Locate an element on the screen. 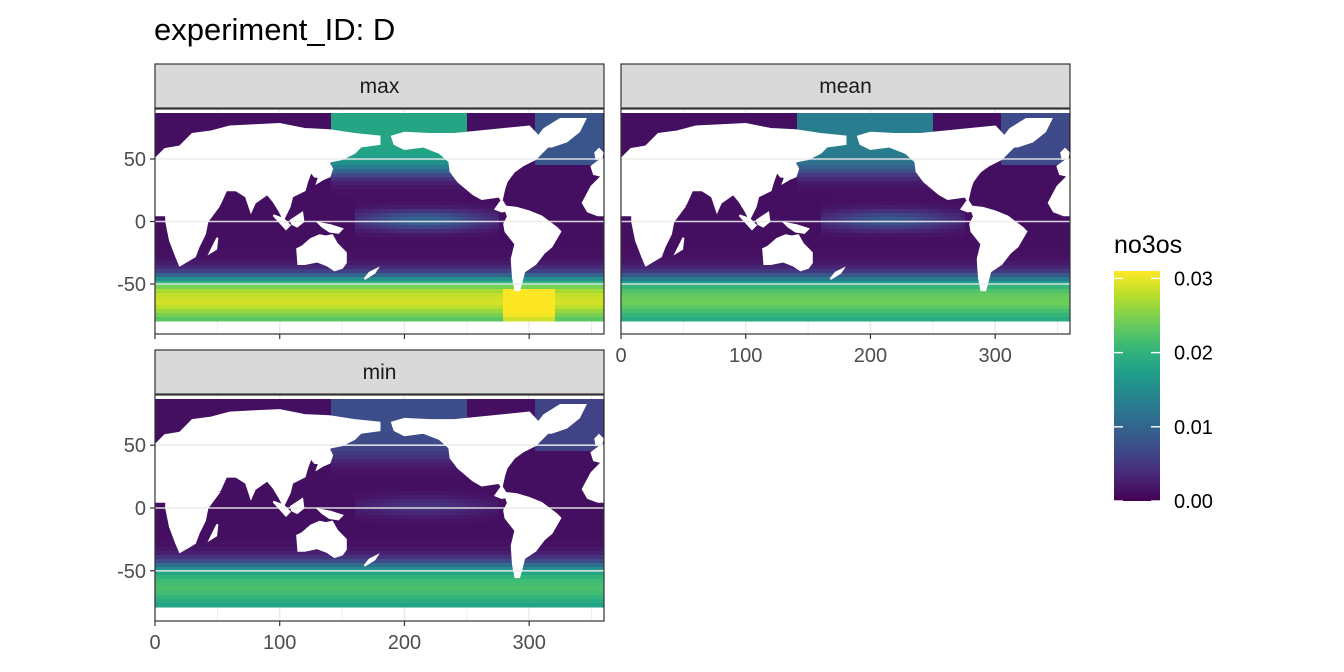  strip-mean is located at coordinates (845, 86).